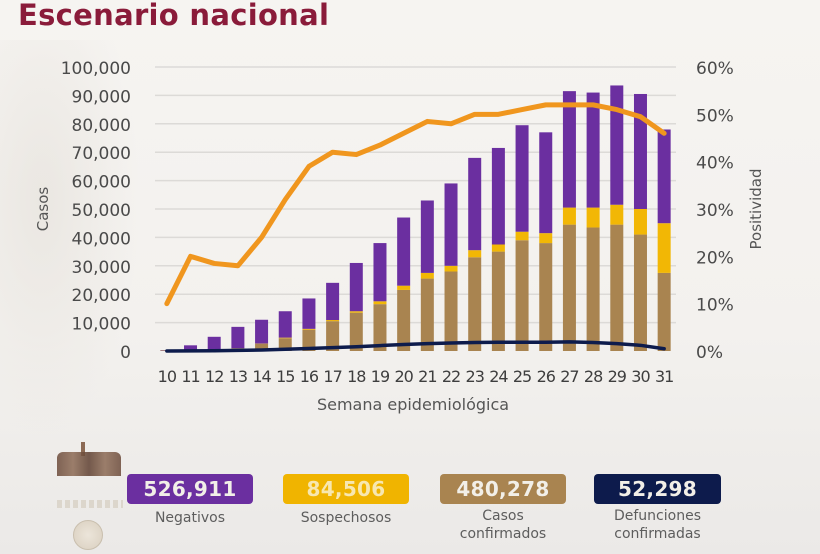 The height and width of the screenshot is (554, 820). What do you see at coordinates (43, 209) in the screenshot?
I see `y-axis-label: Casos` at bounding box center [43, 209].